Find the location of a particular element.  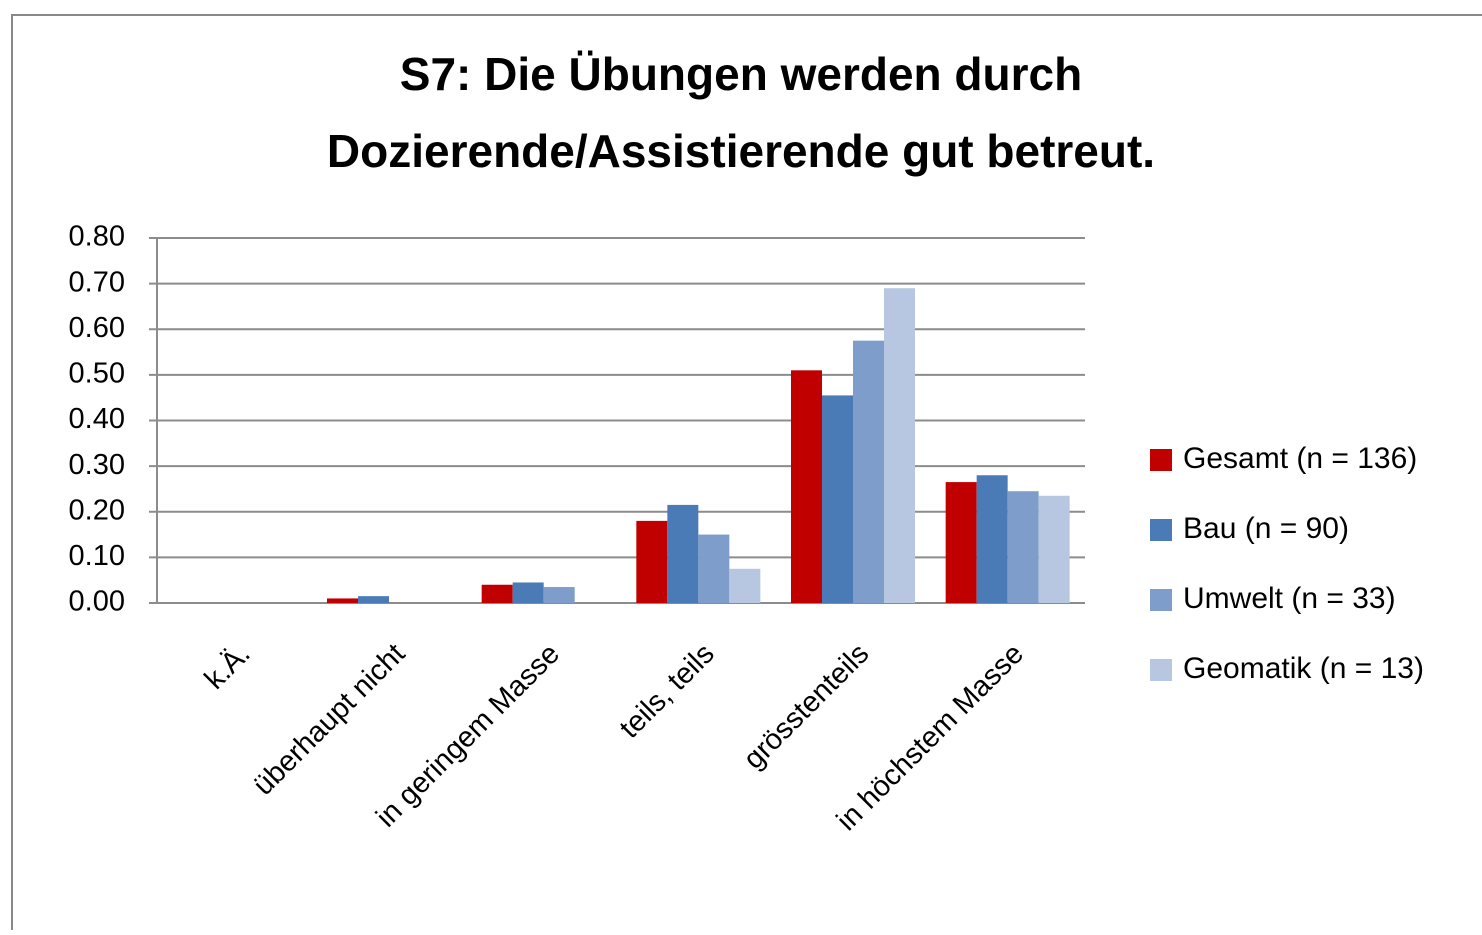

y-tick-label: 0.60 is located at coordinates (97, 328).